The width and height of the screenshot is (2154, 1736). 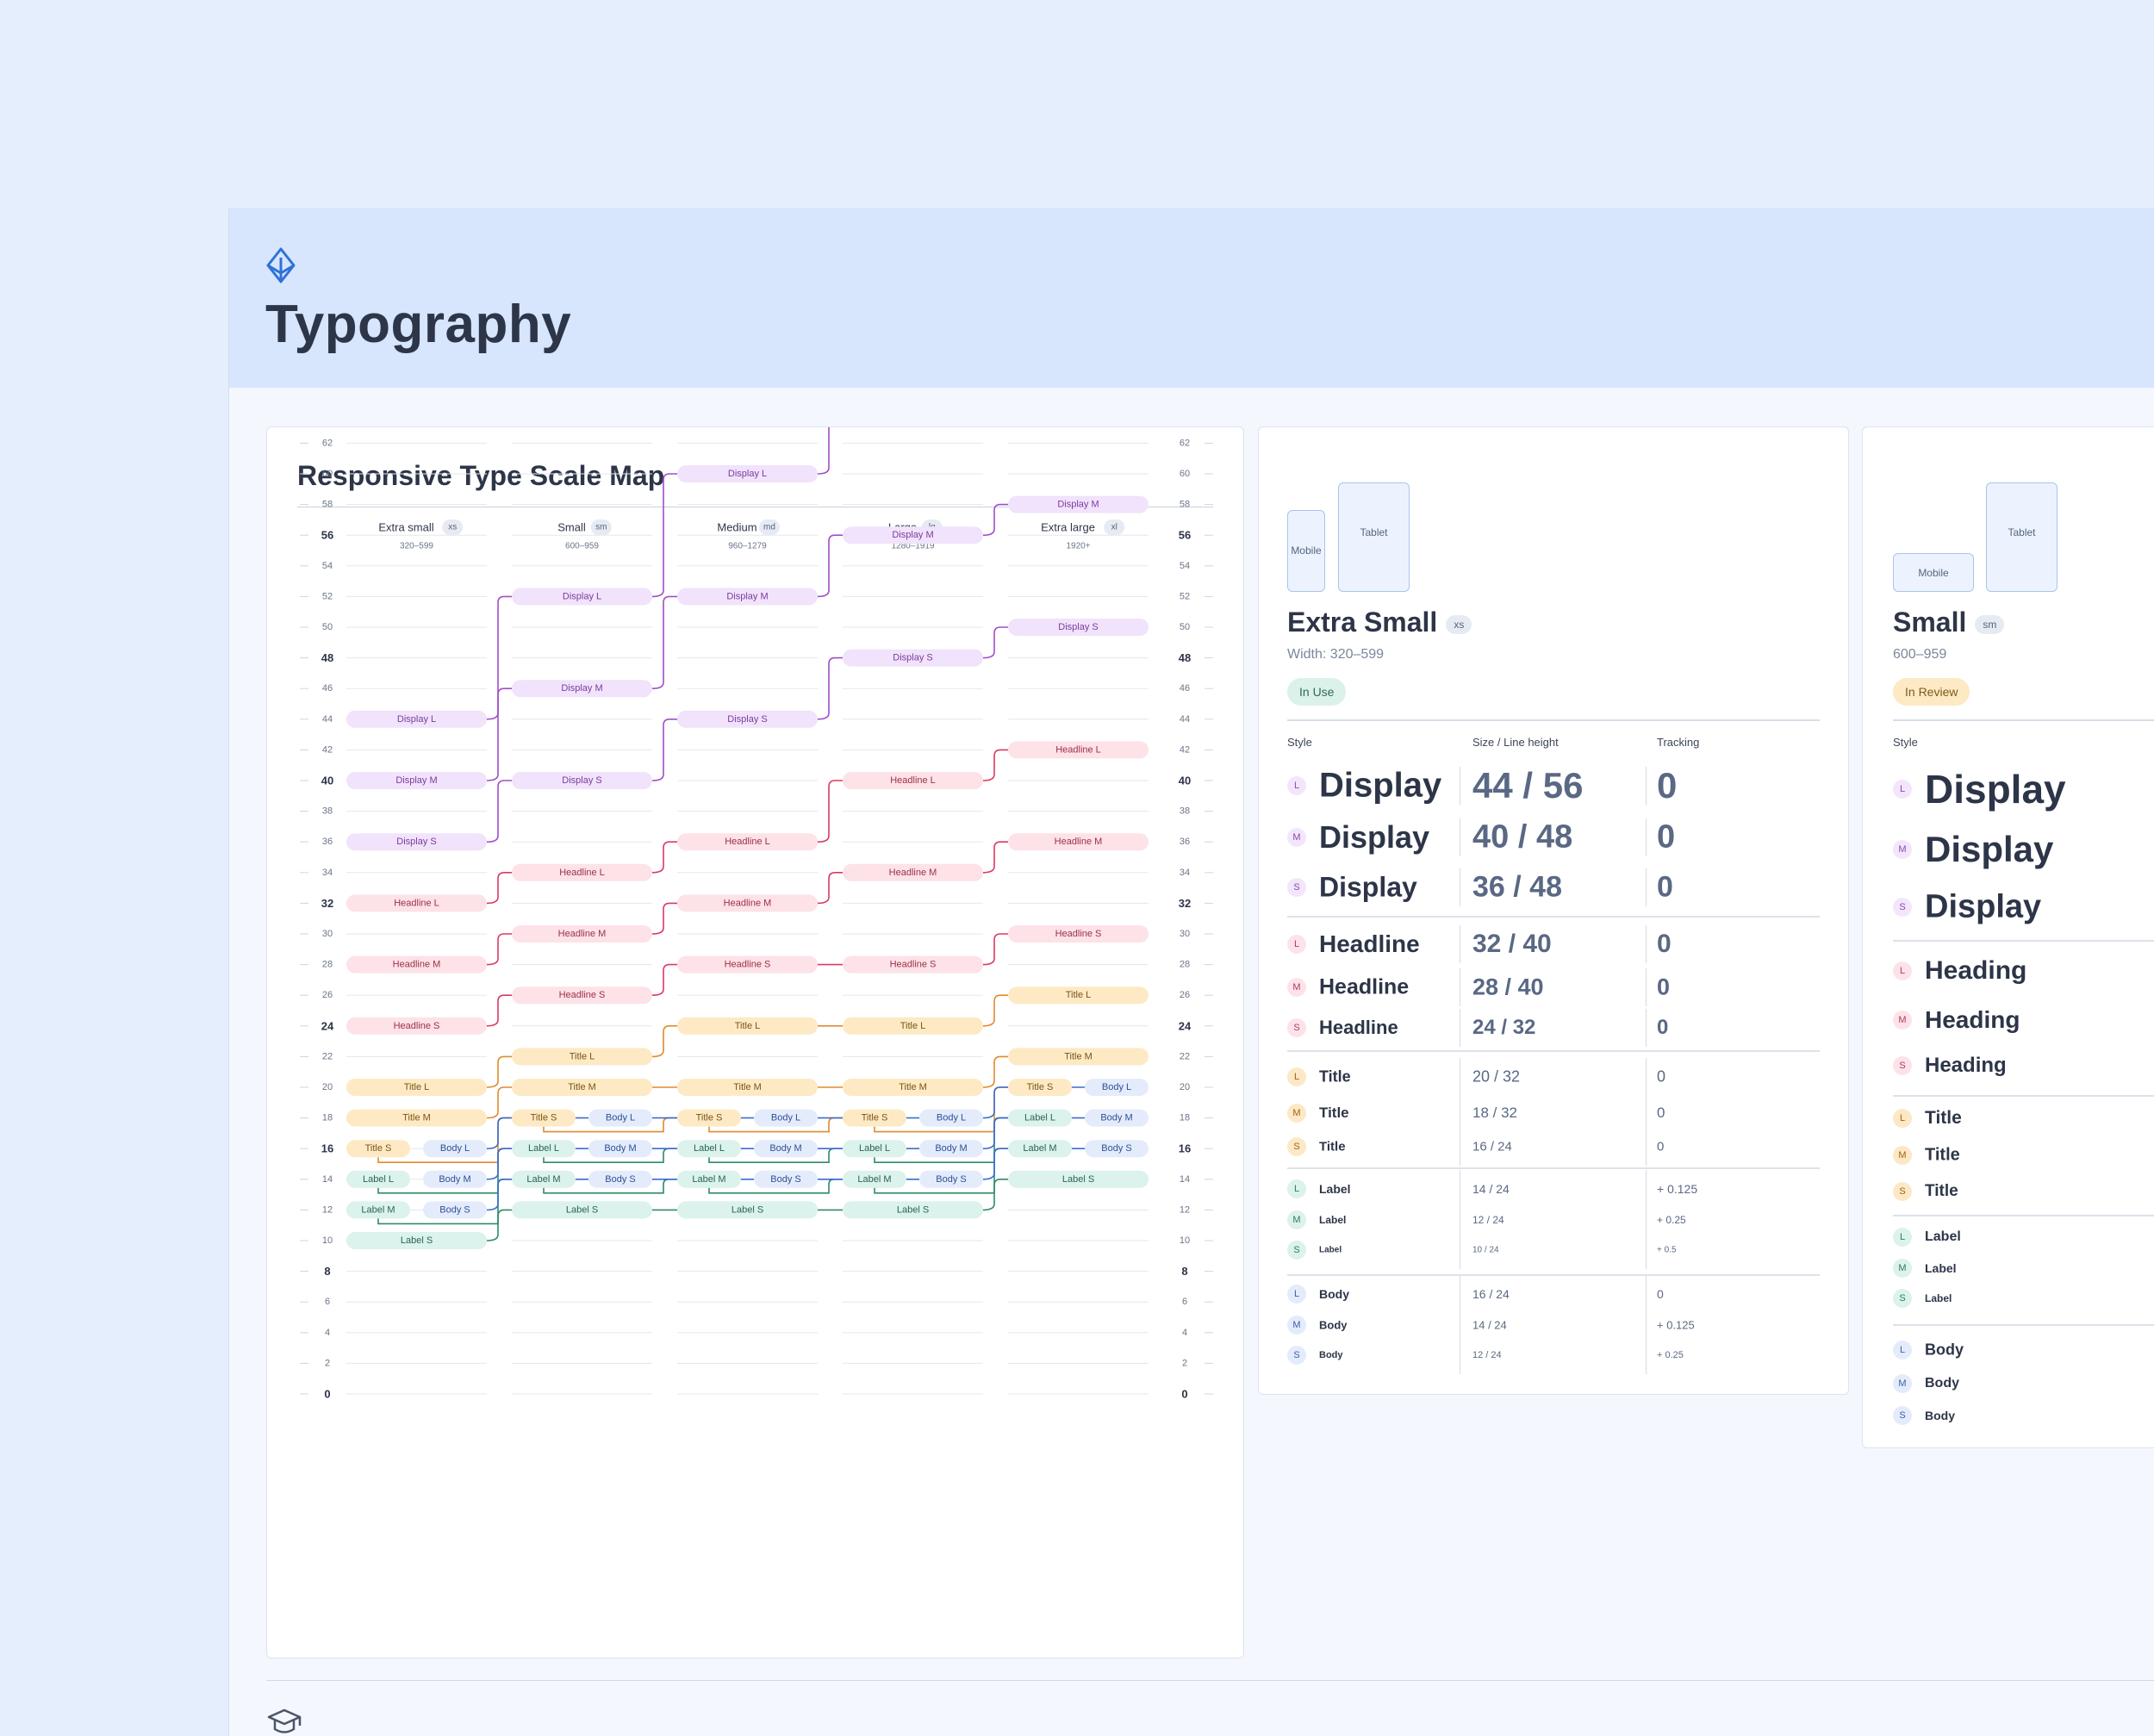 I want to click on column-separator, so click(x=1647, y=1294).